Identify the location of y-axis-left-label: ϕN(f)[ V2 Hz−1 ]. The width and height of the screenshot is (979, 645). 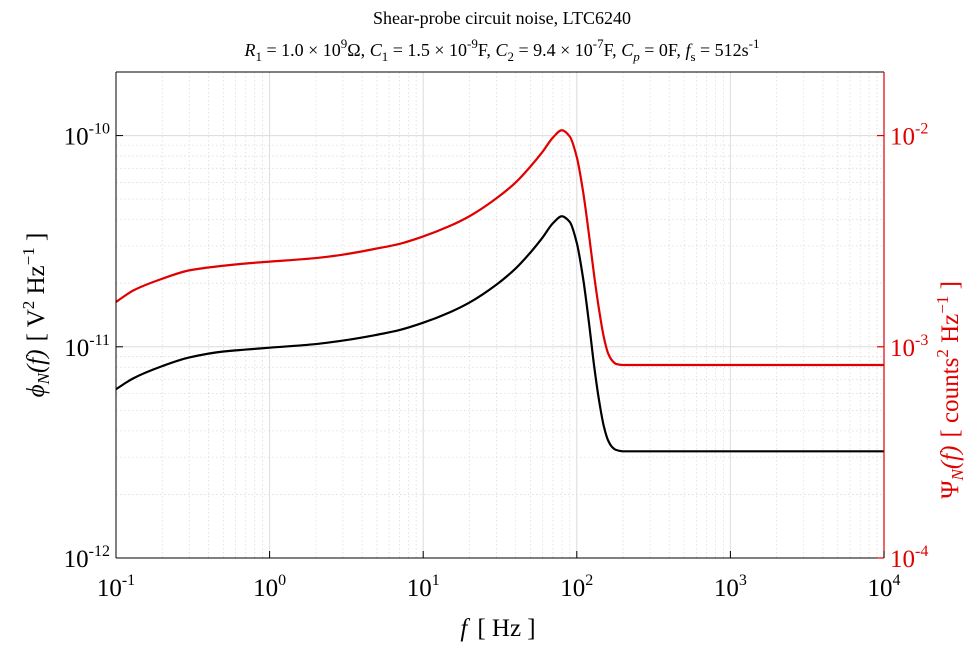
(36, 315).